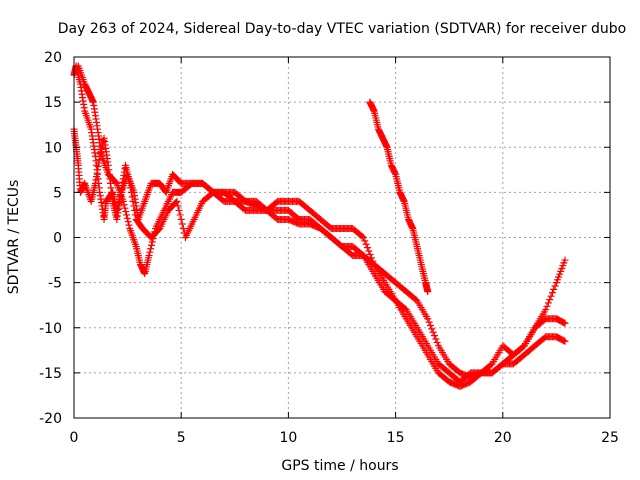  Describe the element at coordinates (610, 438) in the screenshot. I see `x-tick-label: 25` at that location.